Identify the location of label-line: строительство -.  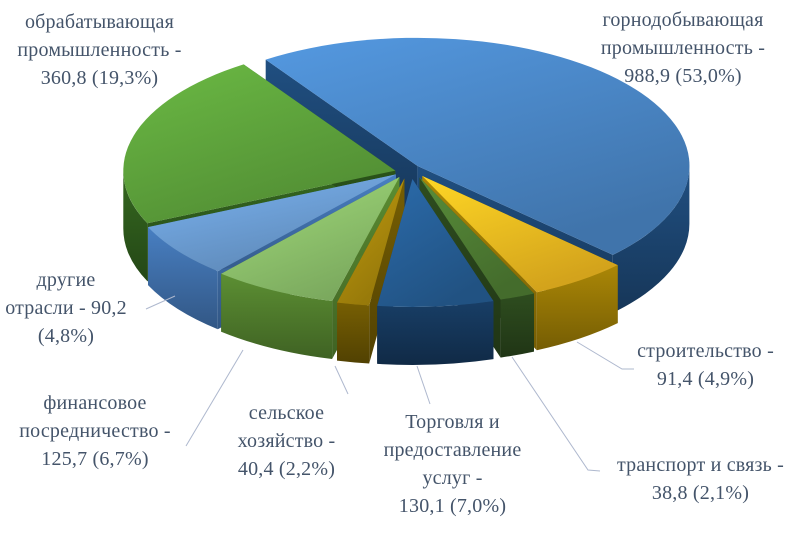
(705, 351).